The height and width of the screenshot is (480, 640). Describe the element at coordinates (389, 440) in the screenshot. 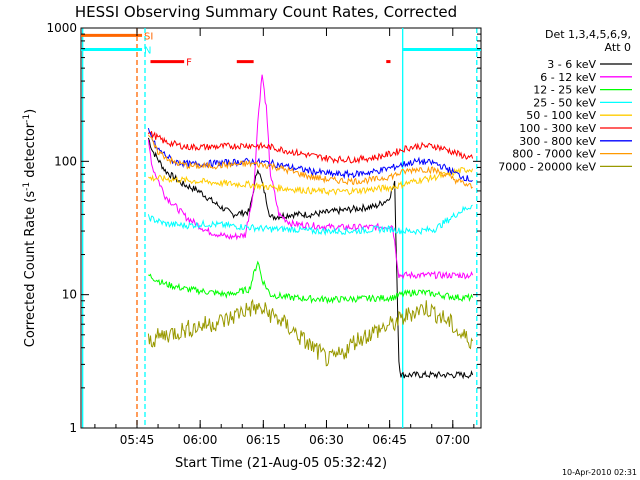

I see `x-tick-label-4: 06:45` at that location.